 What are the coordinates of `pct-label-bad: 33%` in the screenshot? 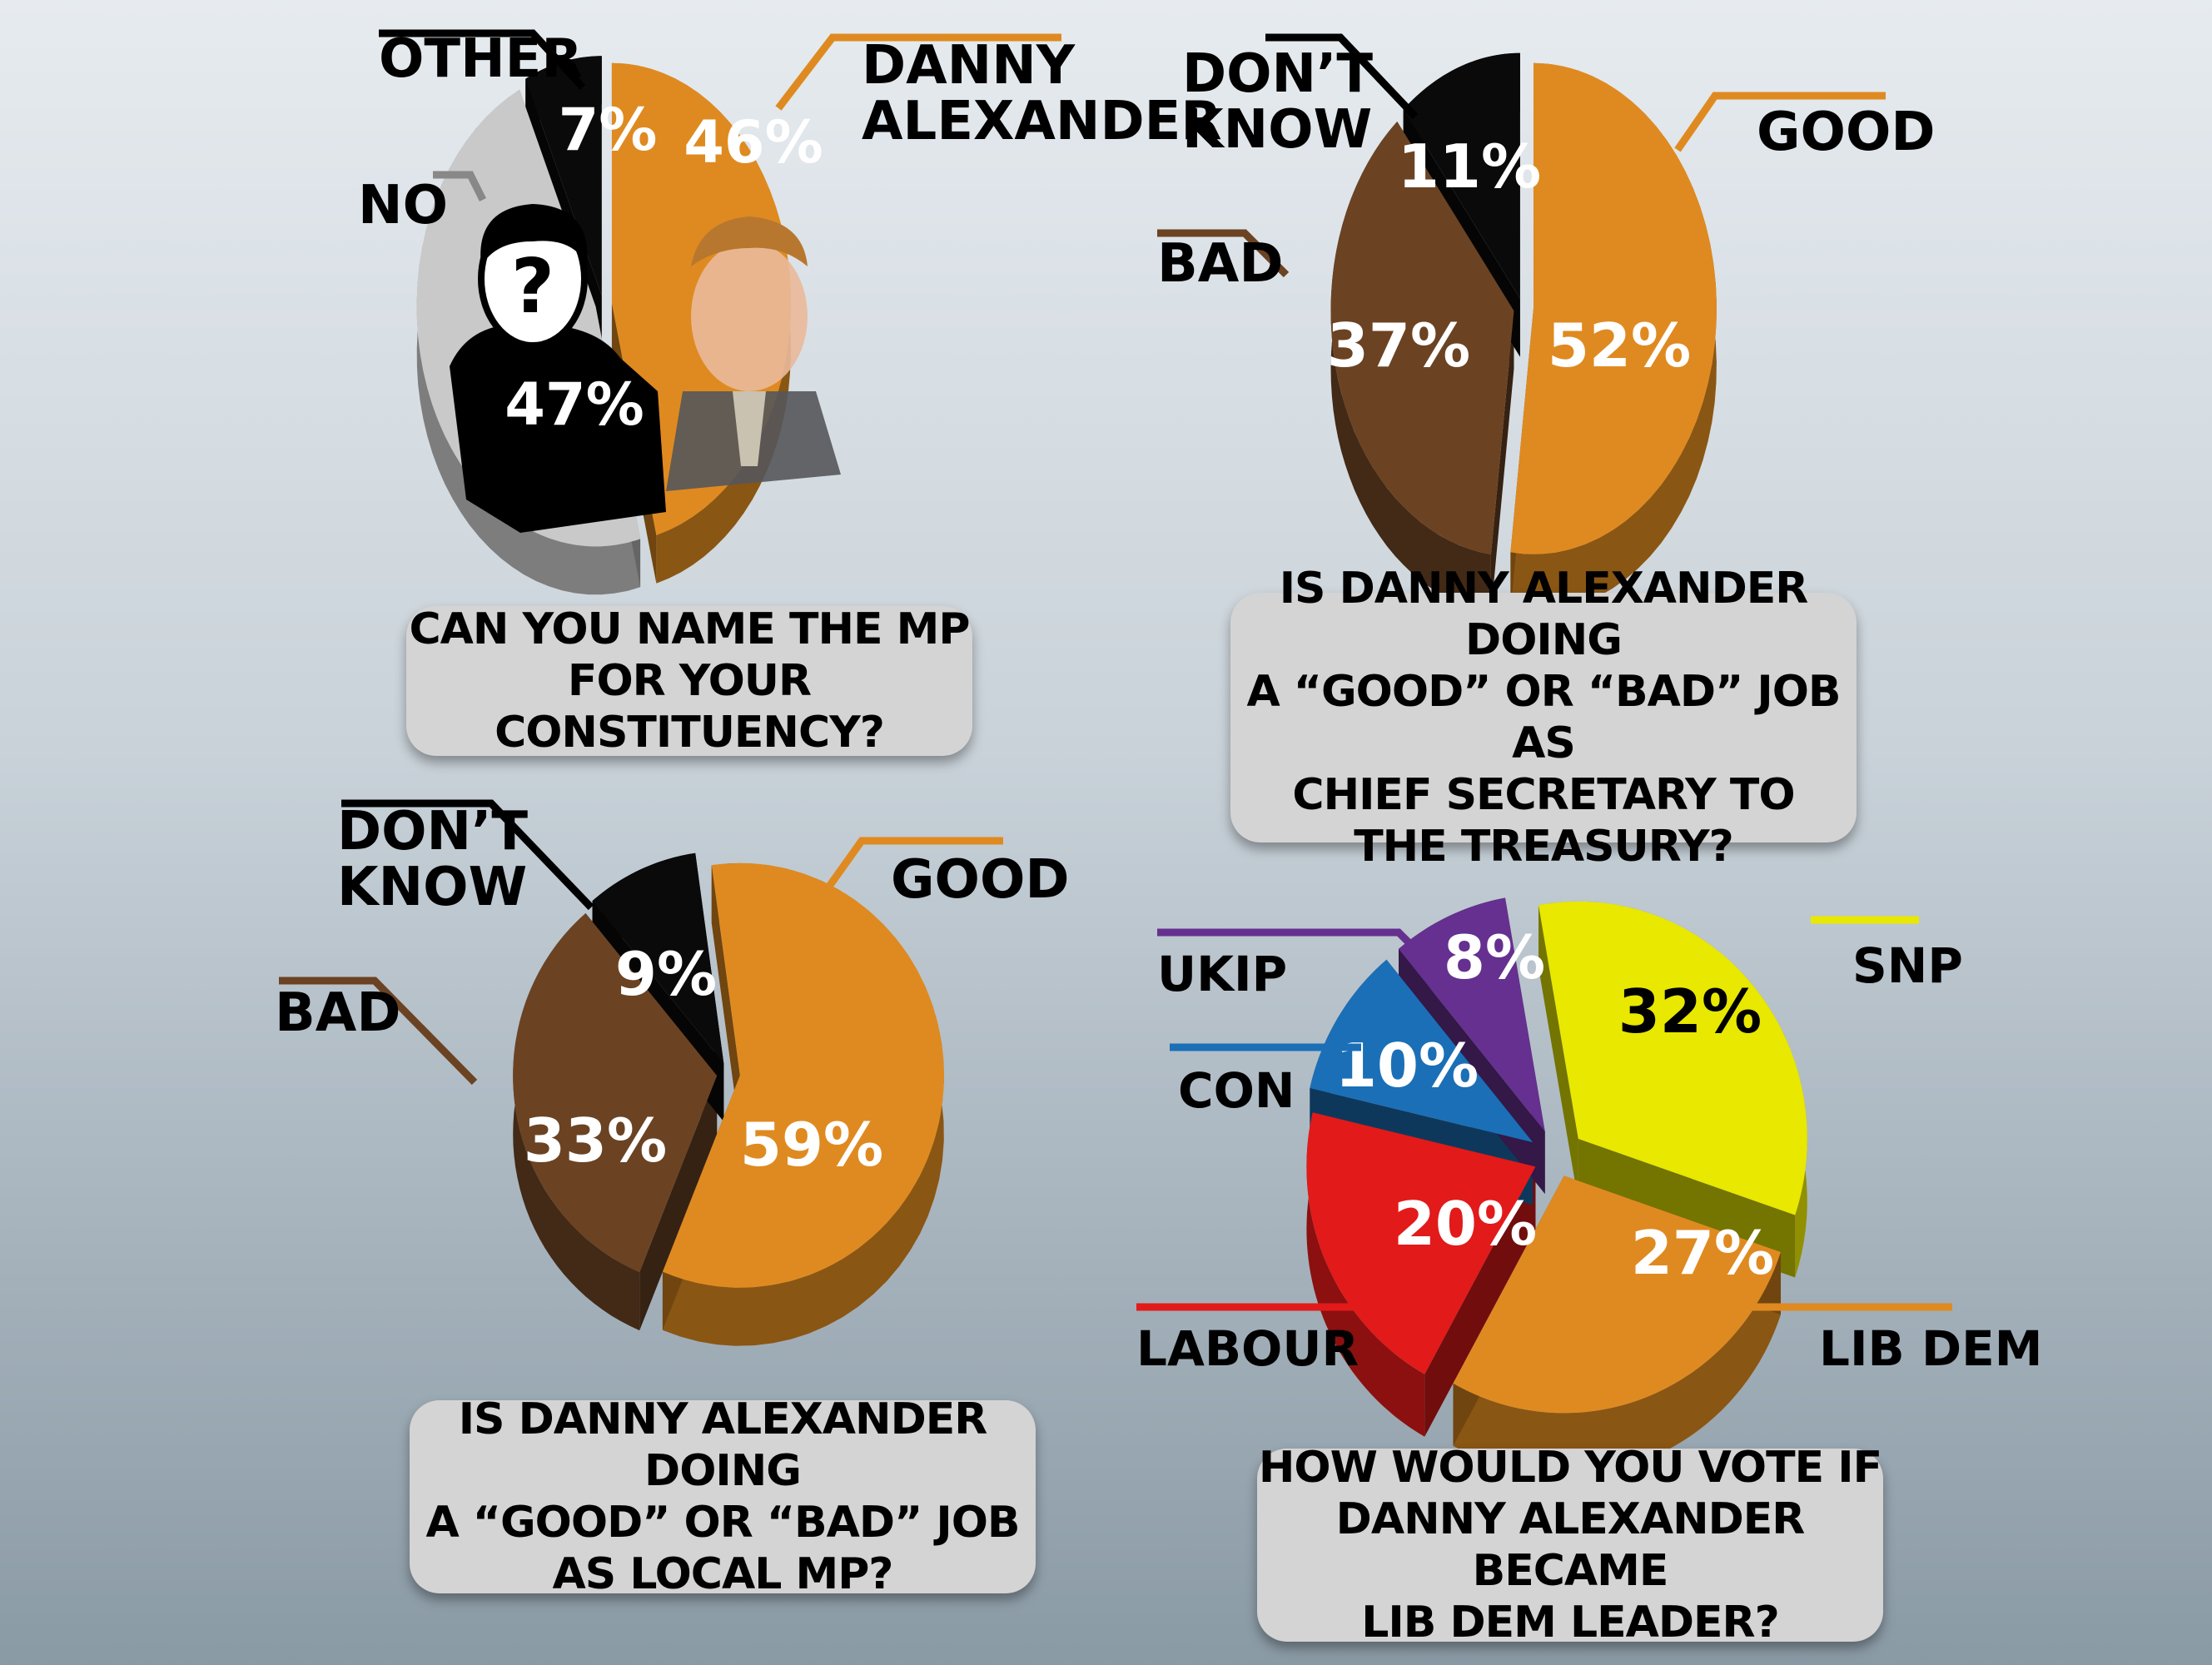 It's located at (595, 1140).